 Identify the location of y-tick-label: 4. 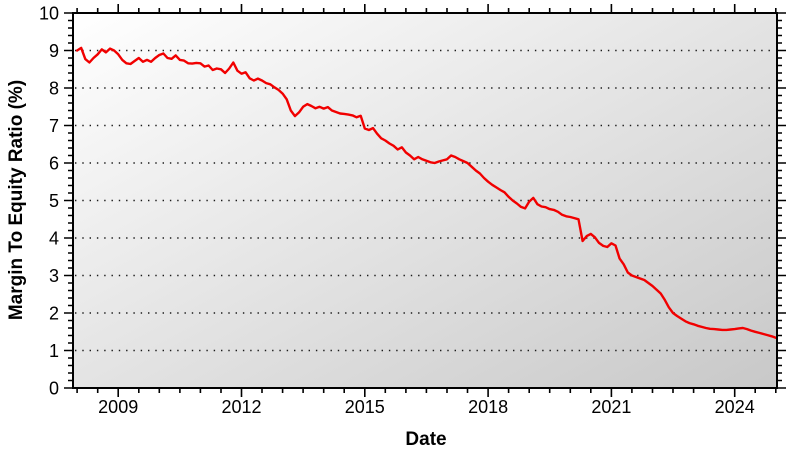
(54, 239).